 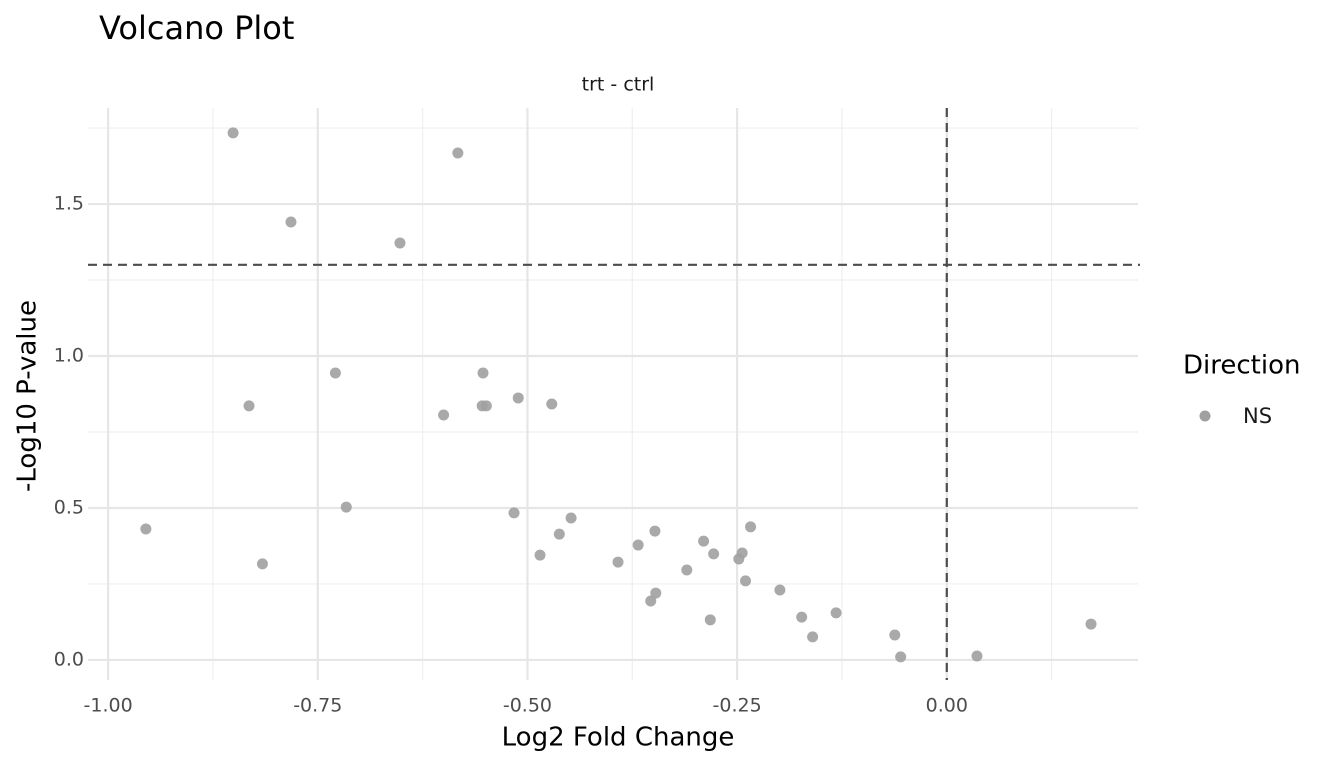 What do you see at coordinates (69, 356) in the screenshot?
I see `y-tick-label: 1.0` at bounding box center [69, 356].